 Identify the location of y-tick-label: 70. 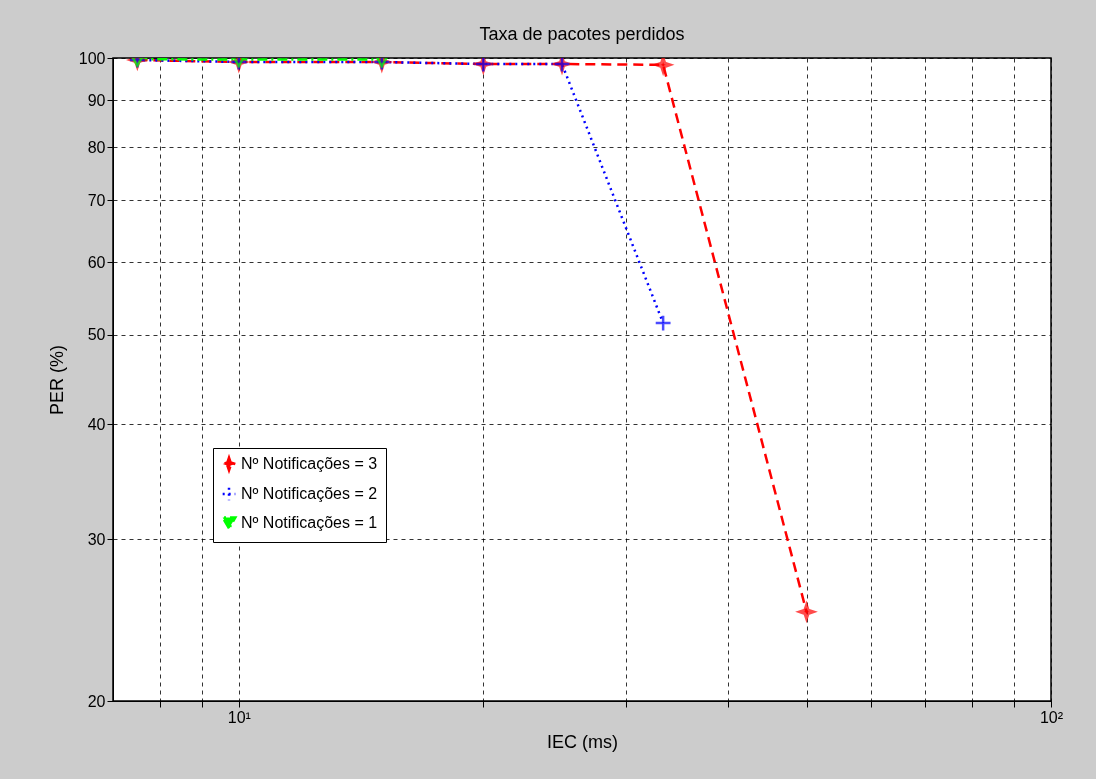
(96, 200).